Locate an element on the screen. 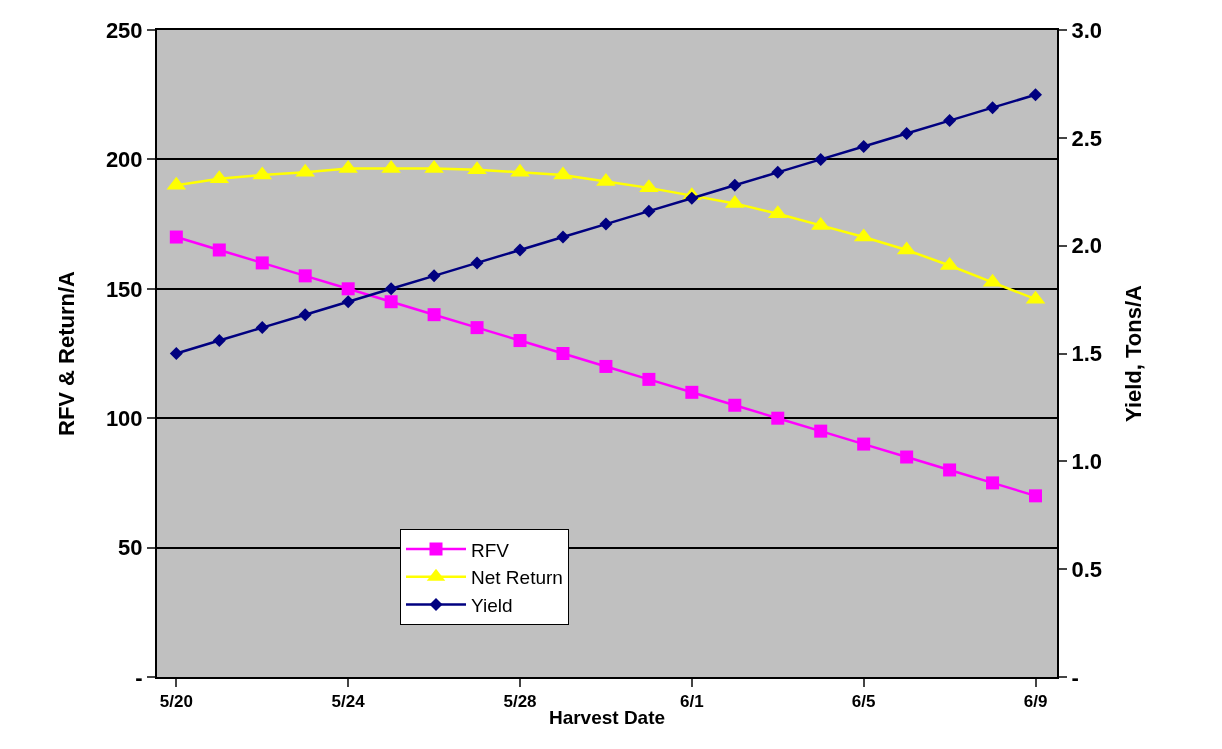  y-axis-title: RFV & Return/A is located at coordinates (67, 353).